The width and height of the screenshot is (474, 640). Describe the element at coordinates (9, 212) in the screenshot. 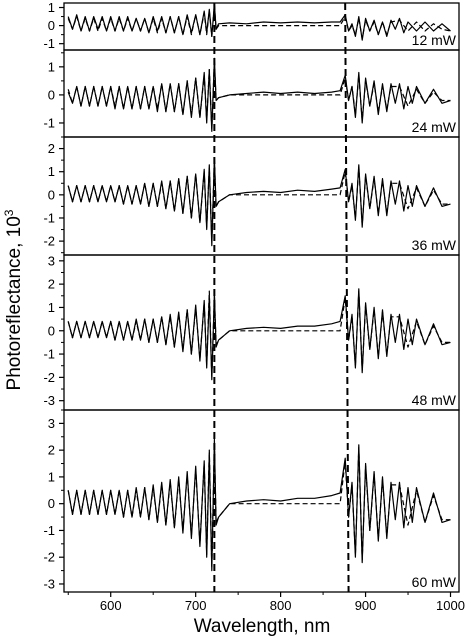

I see `y-axis-title-superscript: 3` at that location.